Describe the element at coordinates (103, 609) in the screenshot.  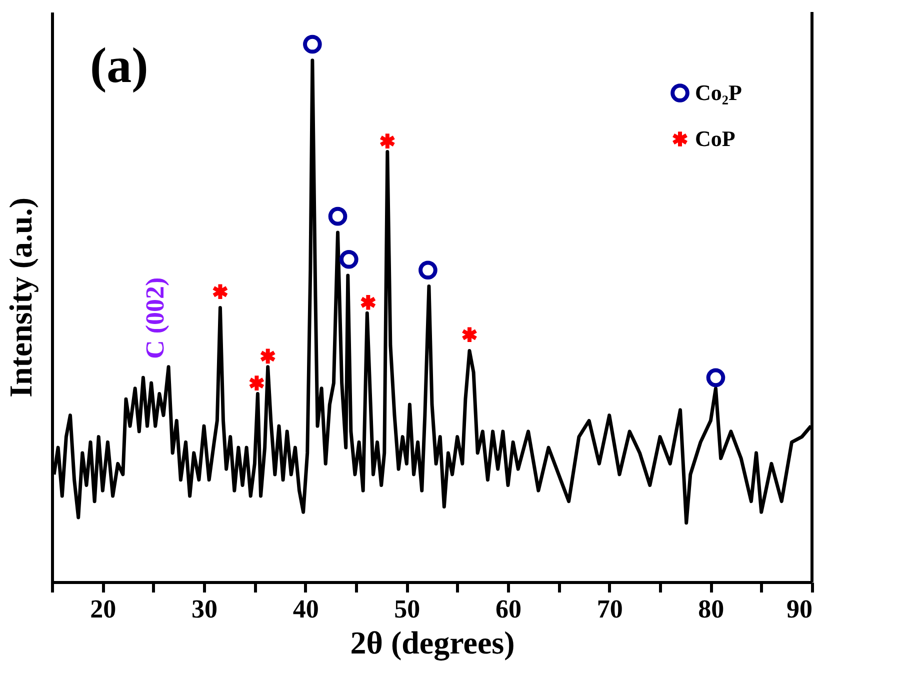
I see `x-tick-label: 20` at that location.